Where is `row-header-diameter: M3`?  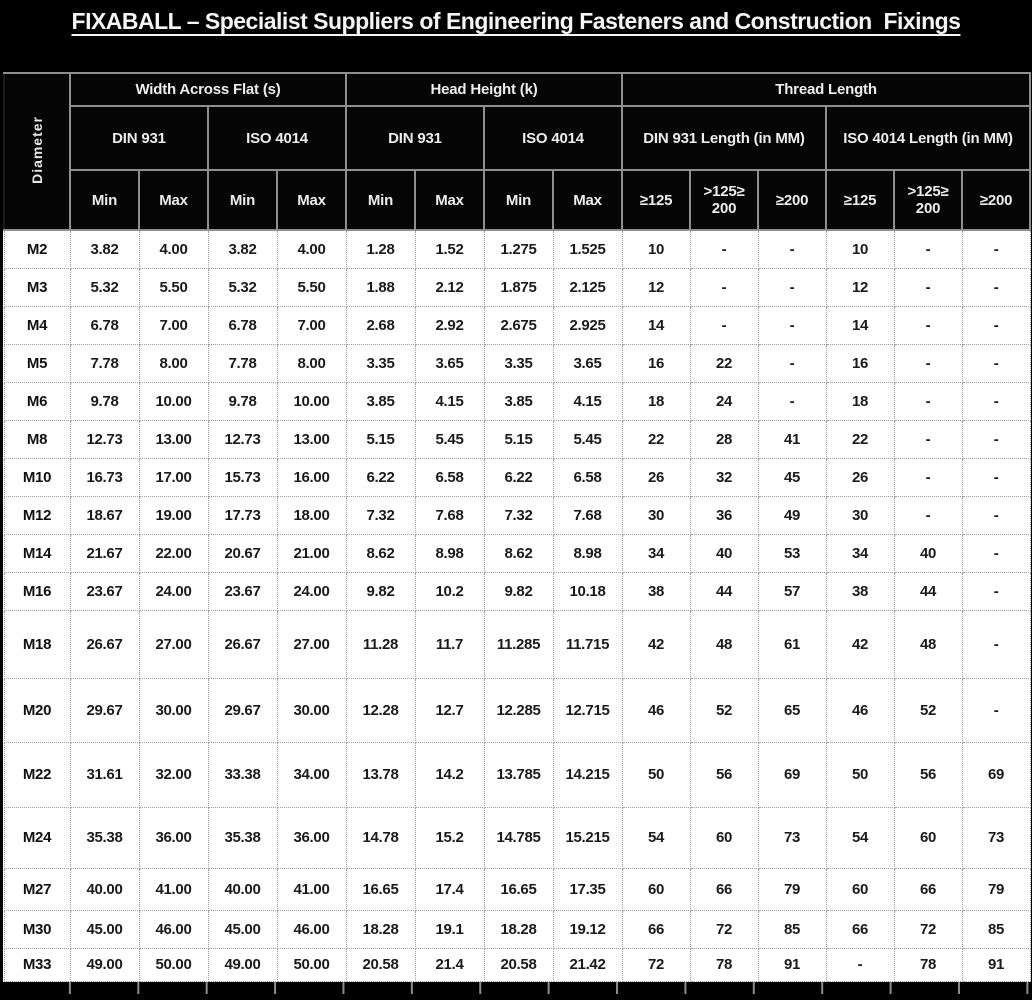 row-header-diameter: M3 is located at coordinates (37, 287).